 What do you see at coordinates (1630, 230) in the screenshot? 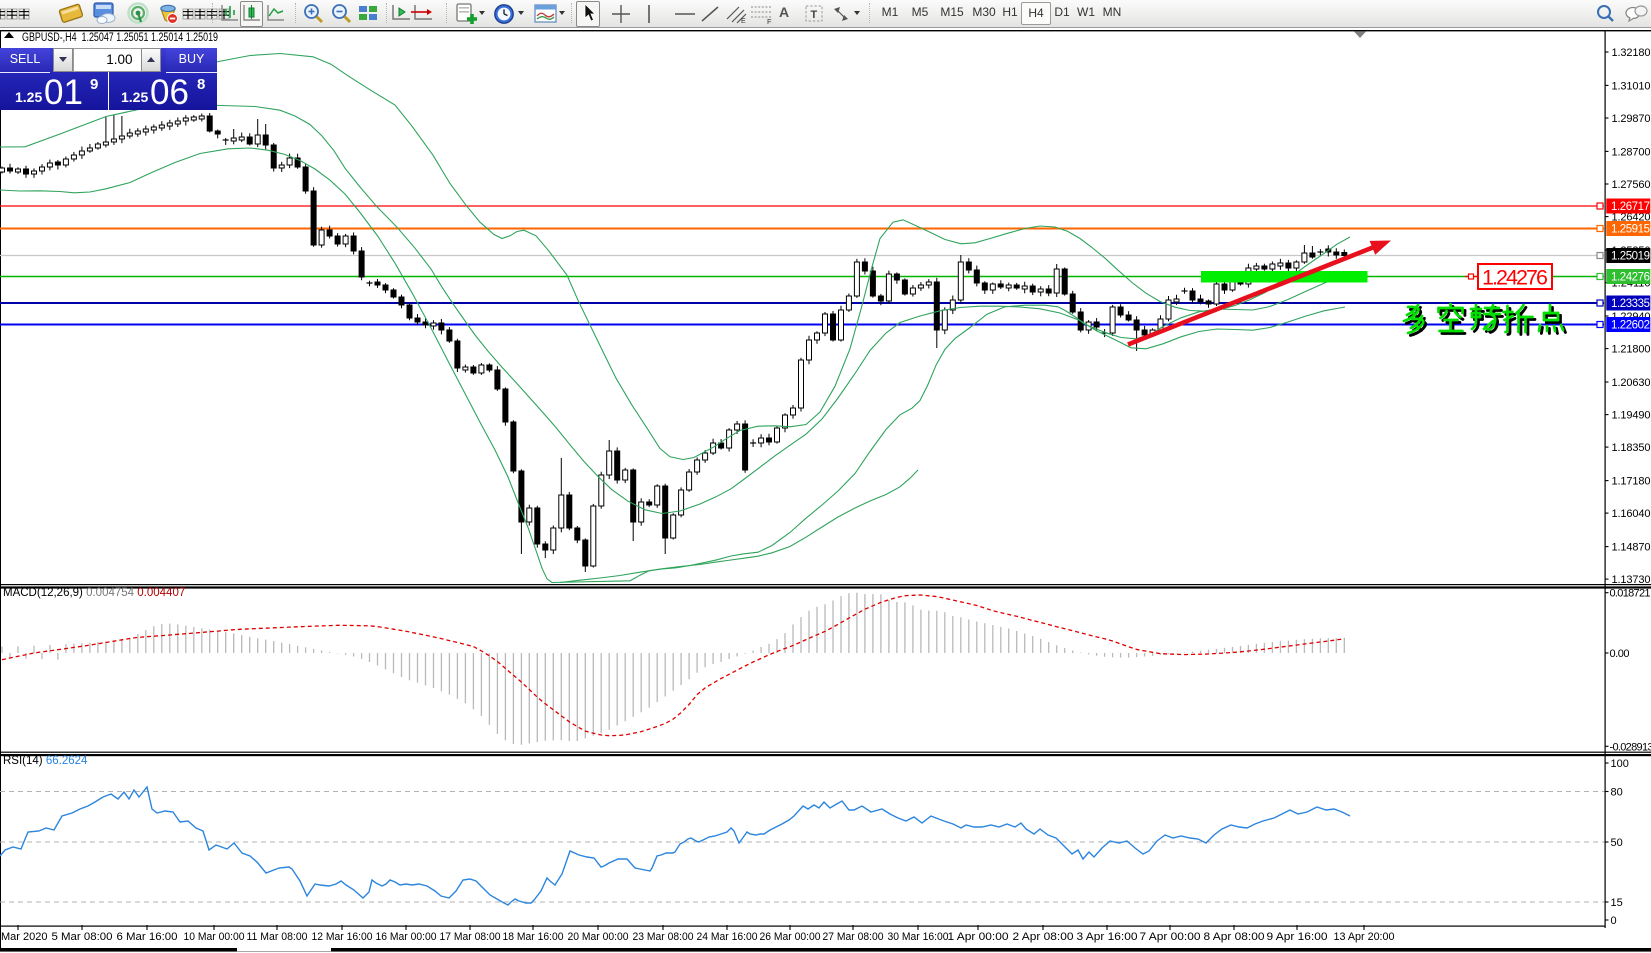
I see `svg-text: 1.25915` at bounding box center [1630, 230].